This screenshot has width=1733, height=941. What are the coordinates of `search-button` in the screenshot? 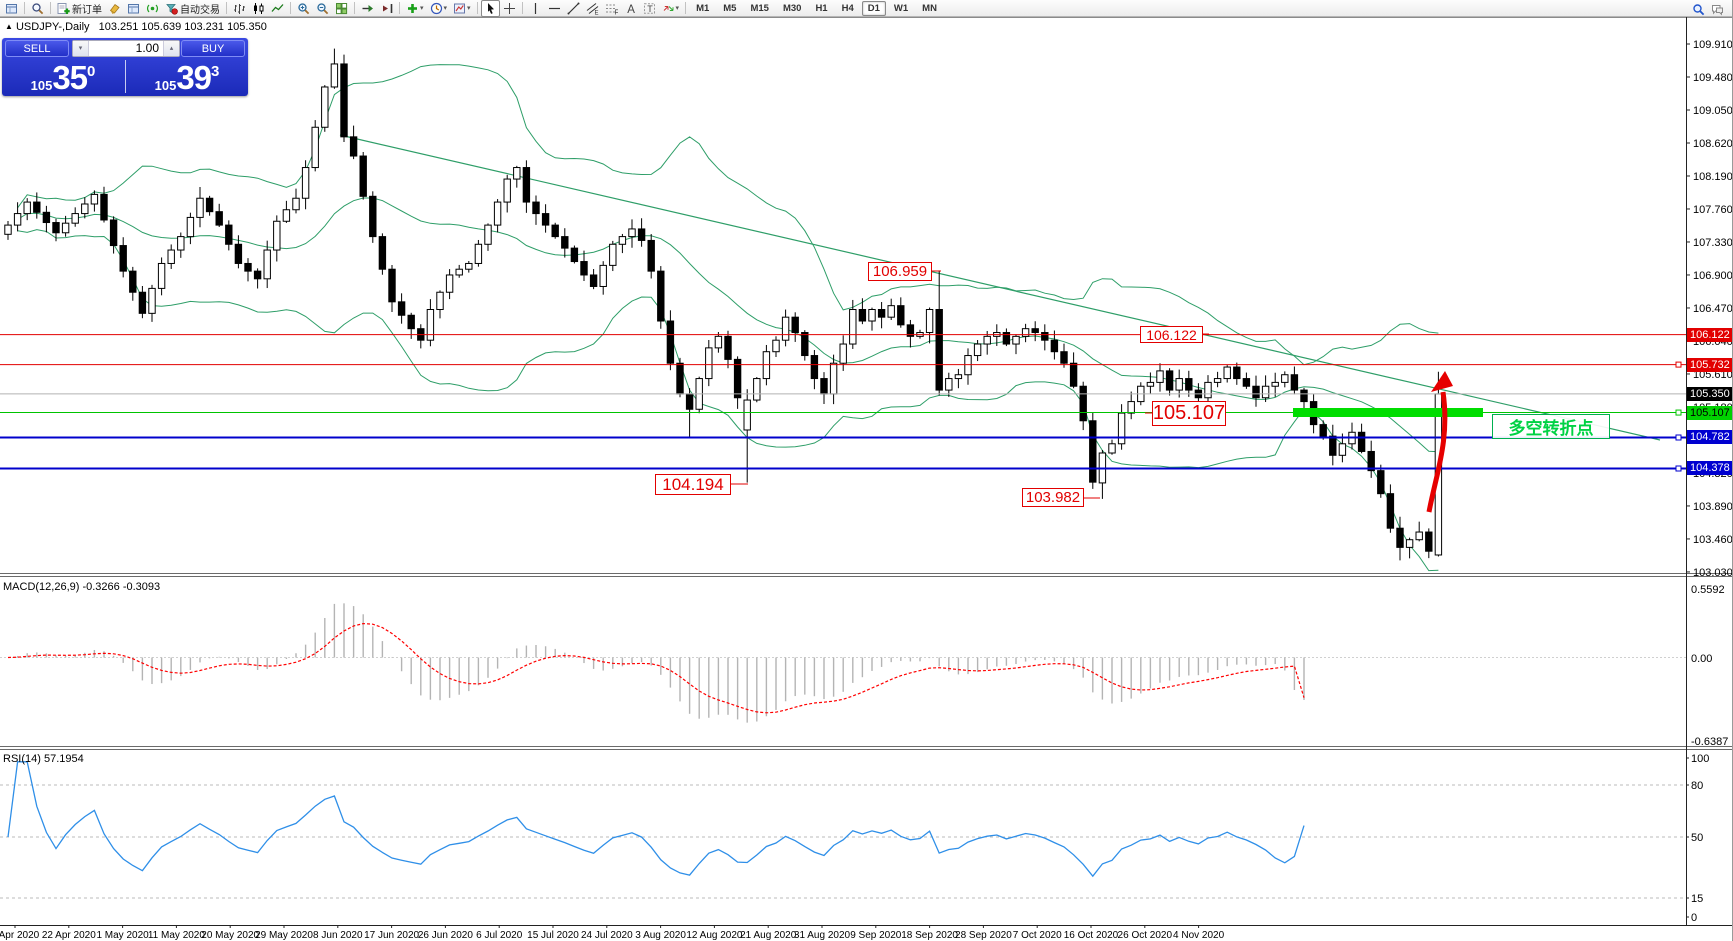 It's located at (1698, 9).